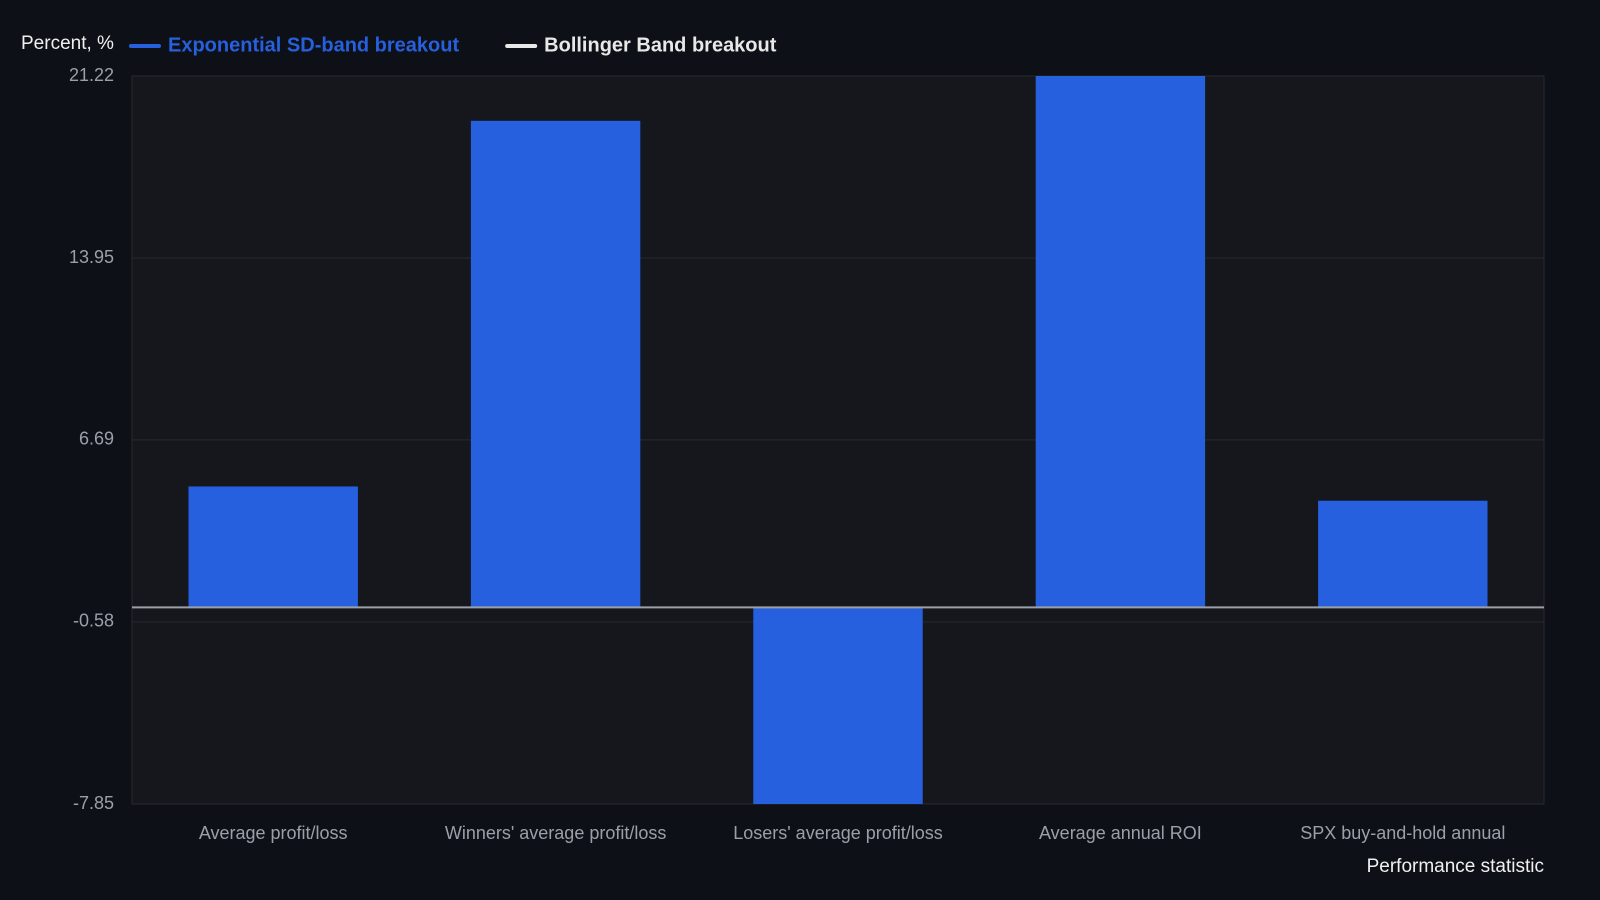 This screenshot has height=900, width=1600. I want to click on x-tick-label: Losers' average profit/loss, so click(838, 833).